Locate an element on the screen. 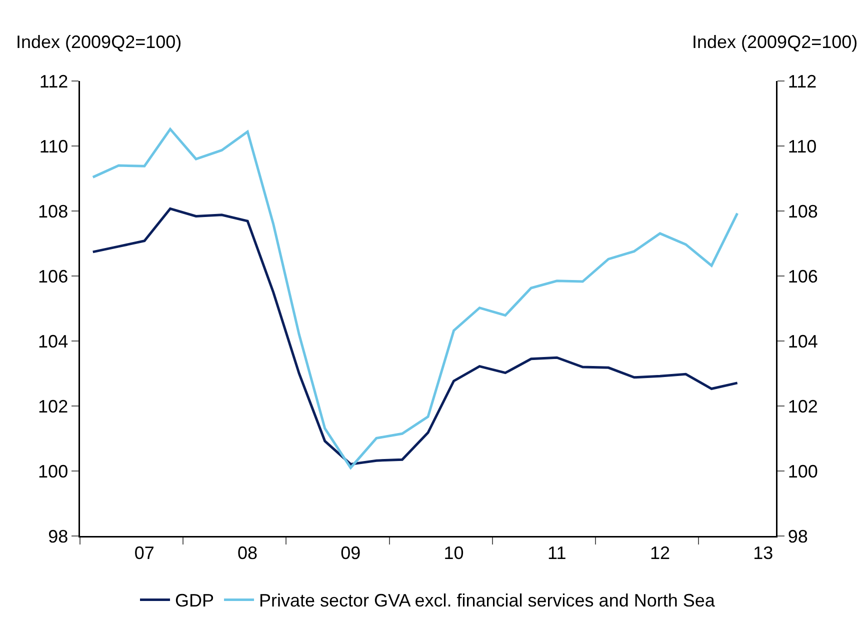  x-tick-label: 10 is located at coordinates (454, 552).